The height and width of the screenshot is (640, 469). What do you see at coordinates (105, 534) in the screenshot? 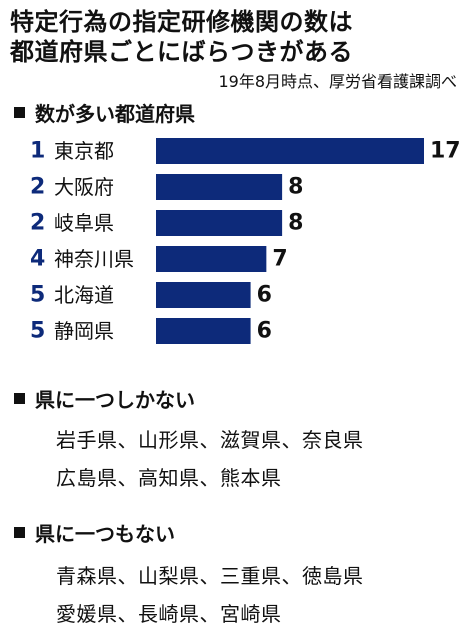
I see `section-none-label: 県に一つもない` at bounding box center [105, 534].